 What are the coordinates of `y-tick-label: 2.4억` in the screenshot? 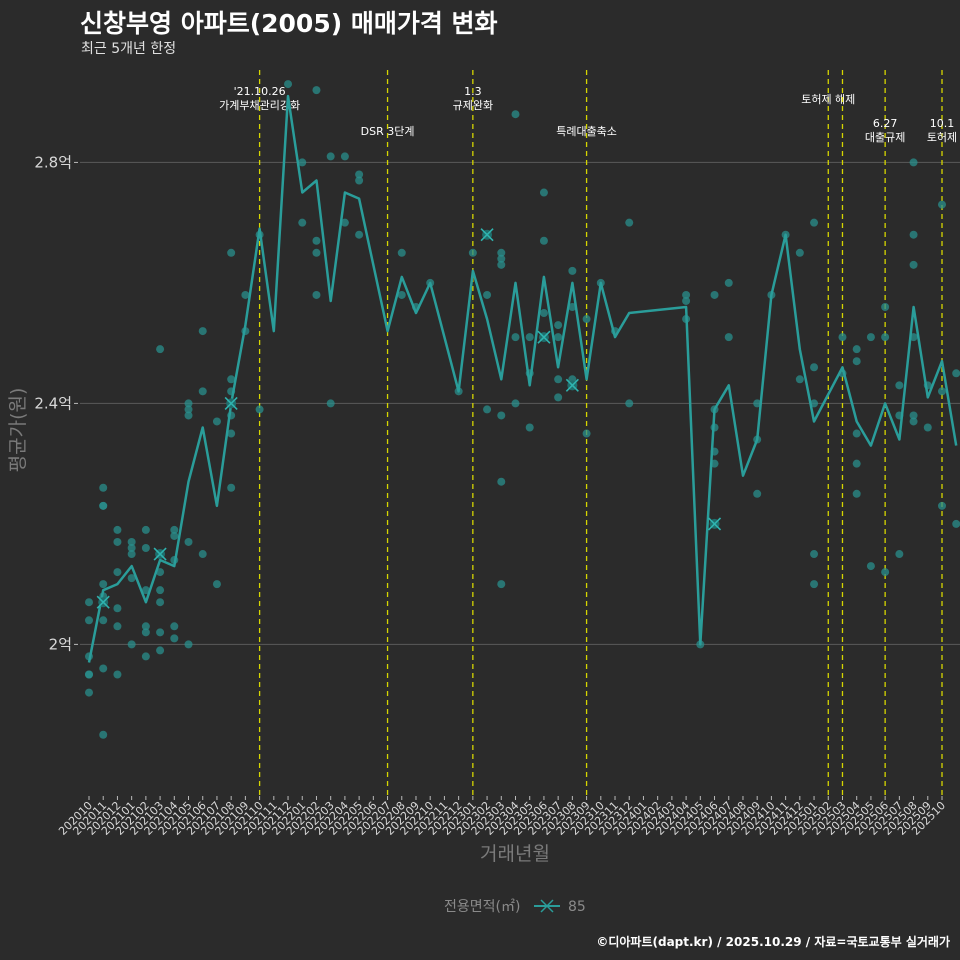 It's located at (53, 403).